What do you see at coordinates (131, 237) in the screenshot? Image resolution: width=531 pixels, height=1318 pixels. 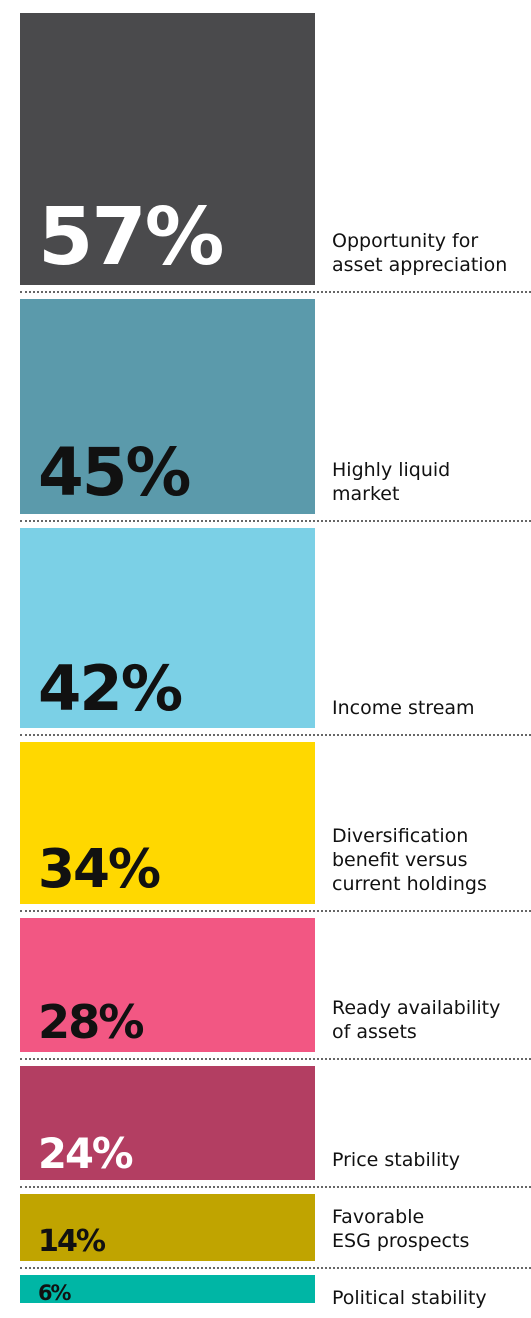 I see `value-label: 57%` at bounding box center [131, 237].